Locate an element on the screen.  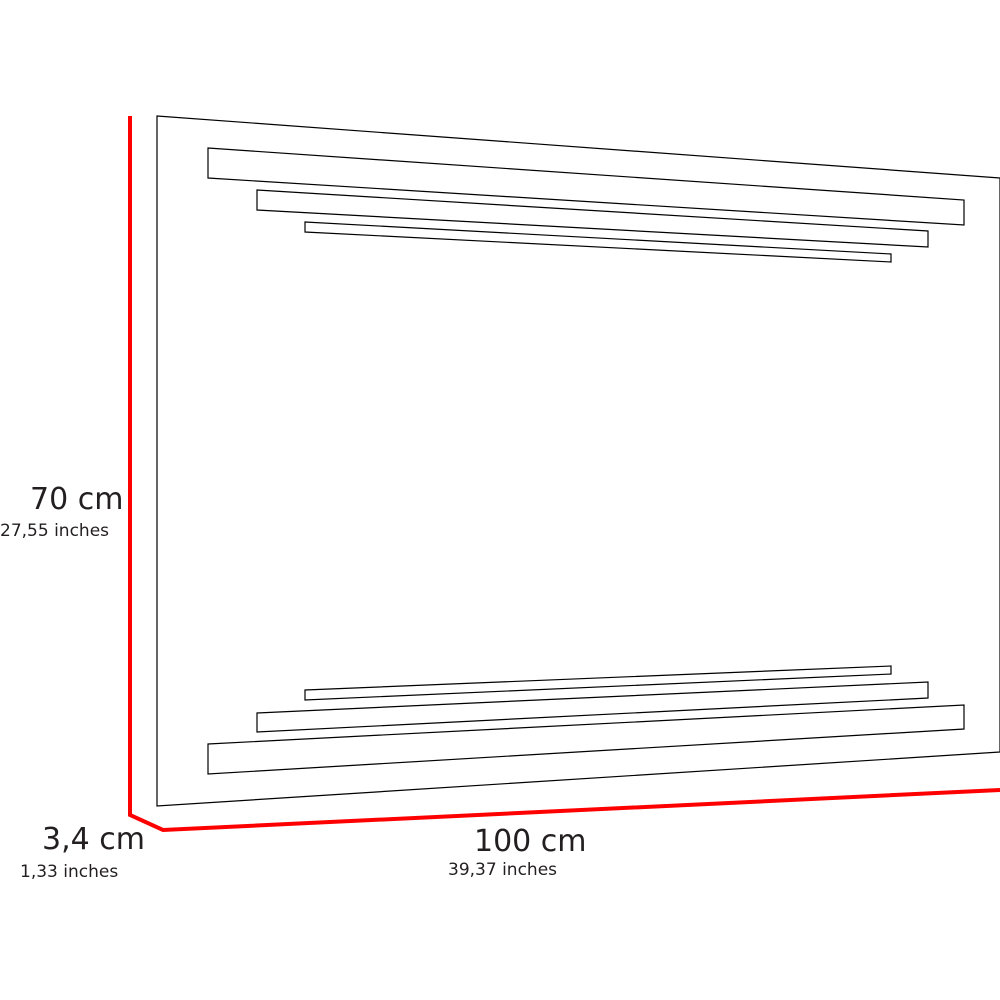
width-imperial-label: 39,37 inches is located at coordinates (503, 870).